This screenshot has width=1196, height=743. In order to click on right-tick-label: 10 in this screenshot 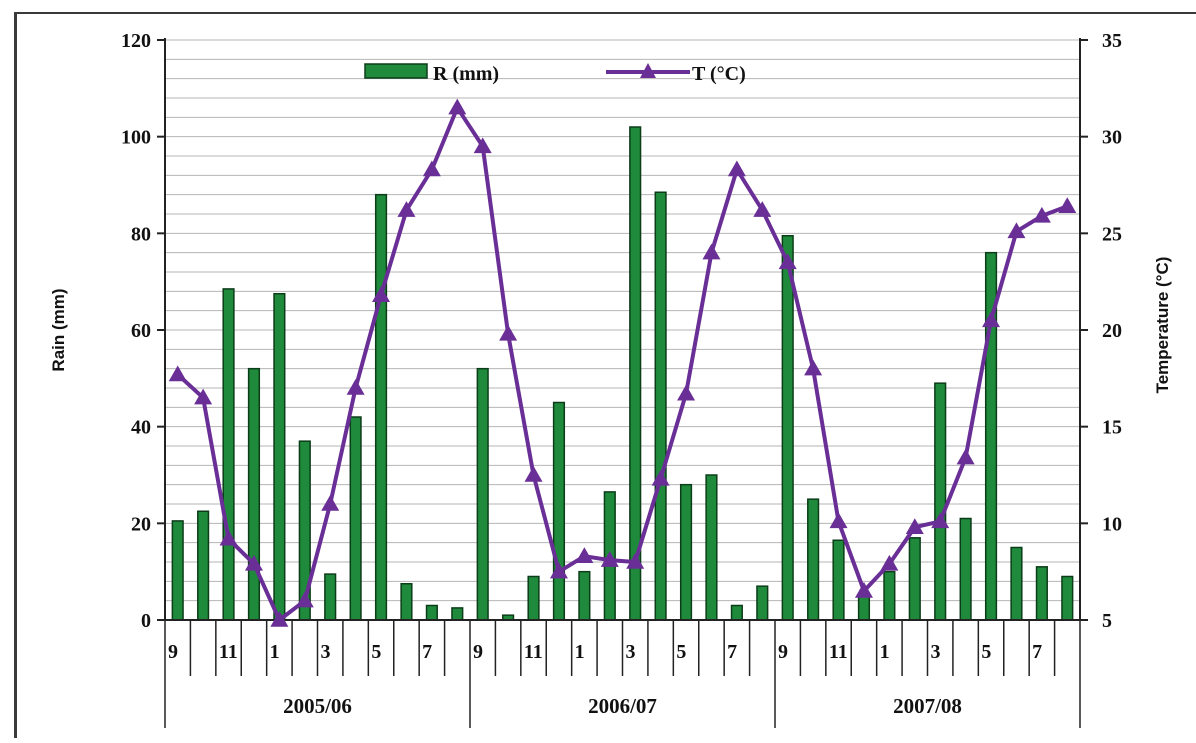, I will do `click(1112, 524)`.